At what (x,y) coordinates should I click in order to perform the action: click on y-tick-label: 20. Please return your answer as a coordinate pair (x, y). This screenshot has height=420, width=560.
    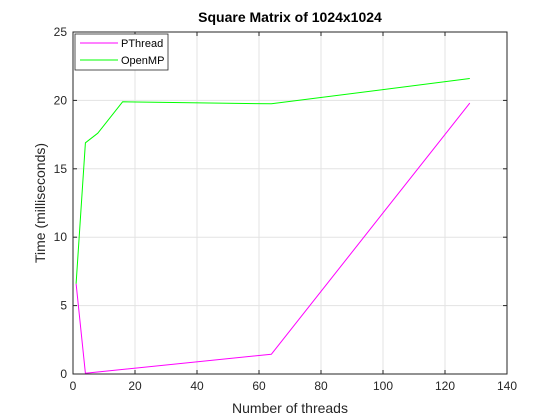
    Looking at the image, I should click on (61, 100).